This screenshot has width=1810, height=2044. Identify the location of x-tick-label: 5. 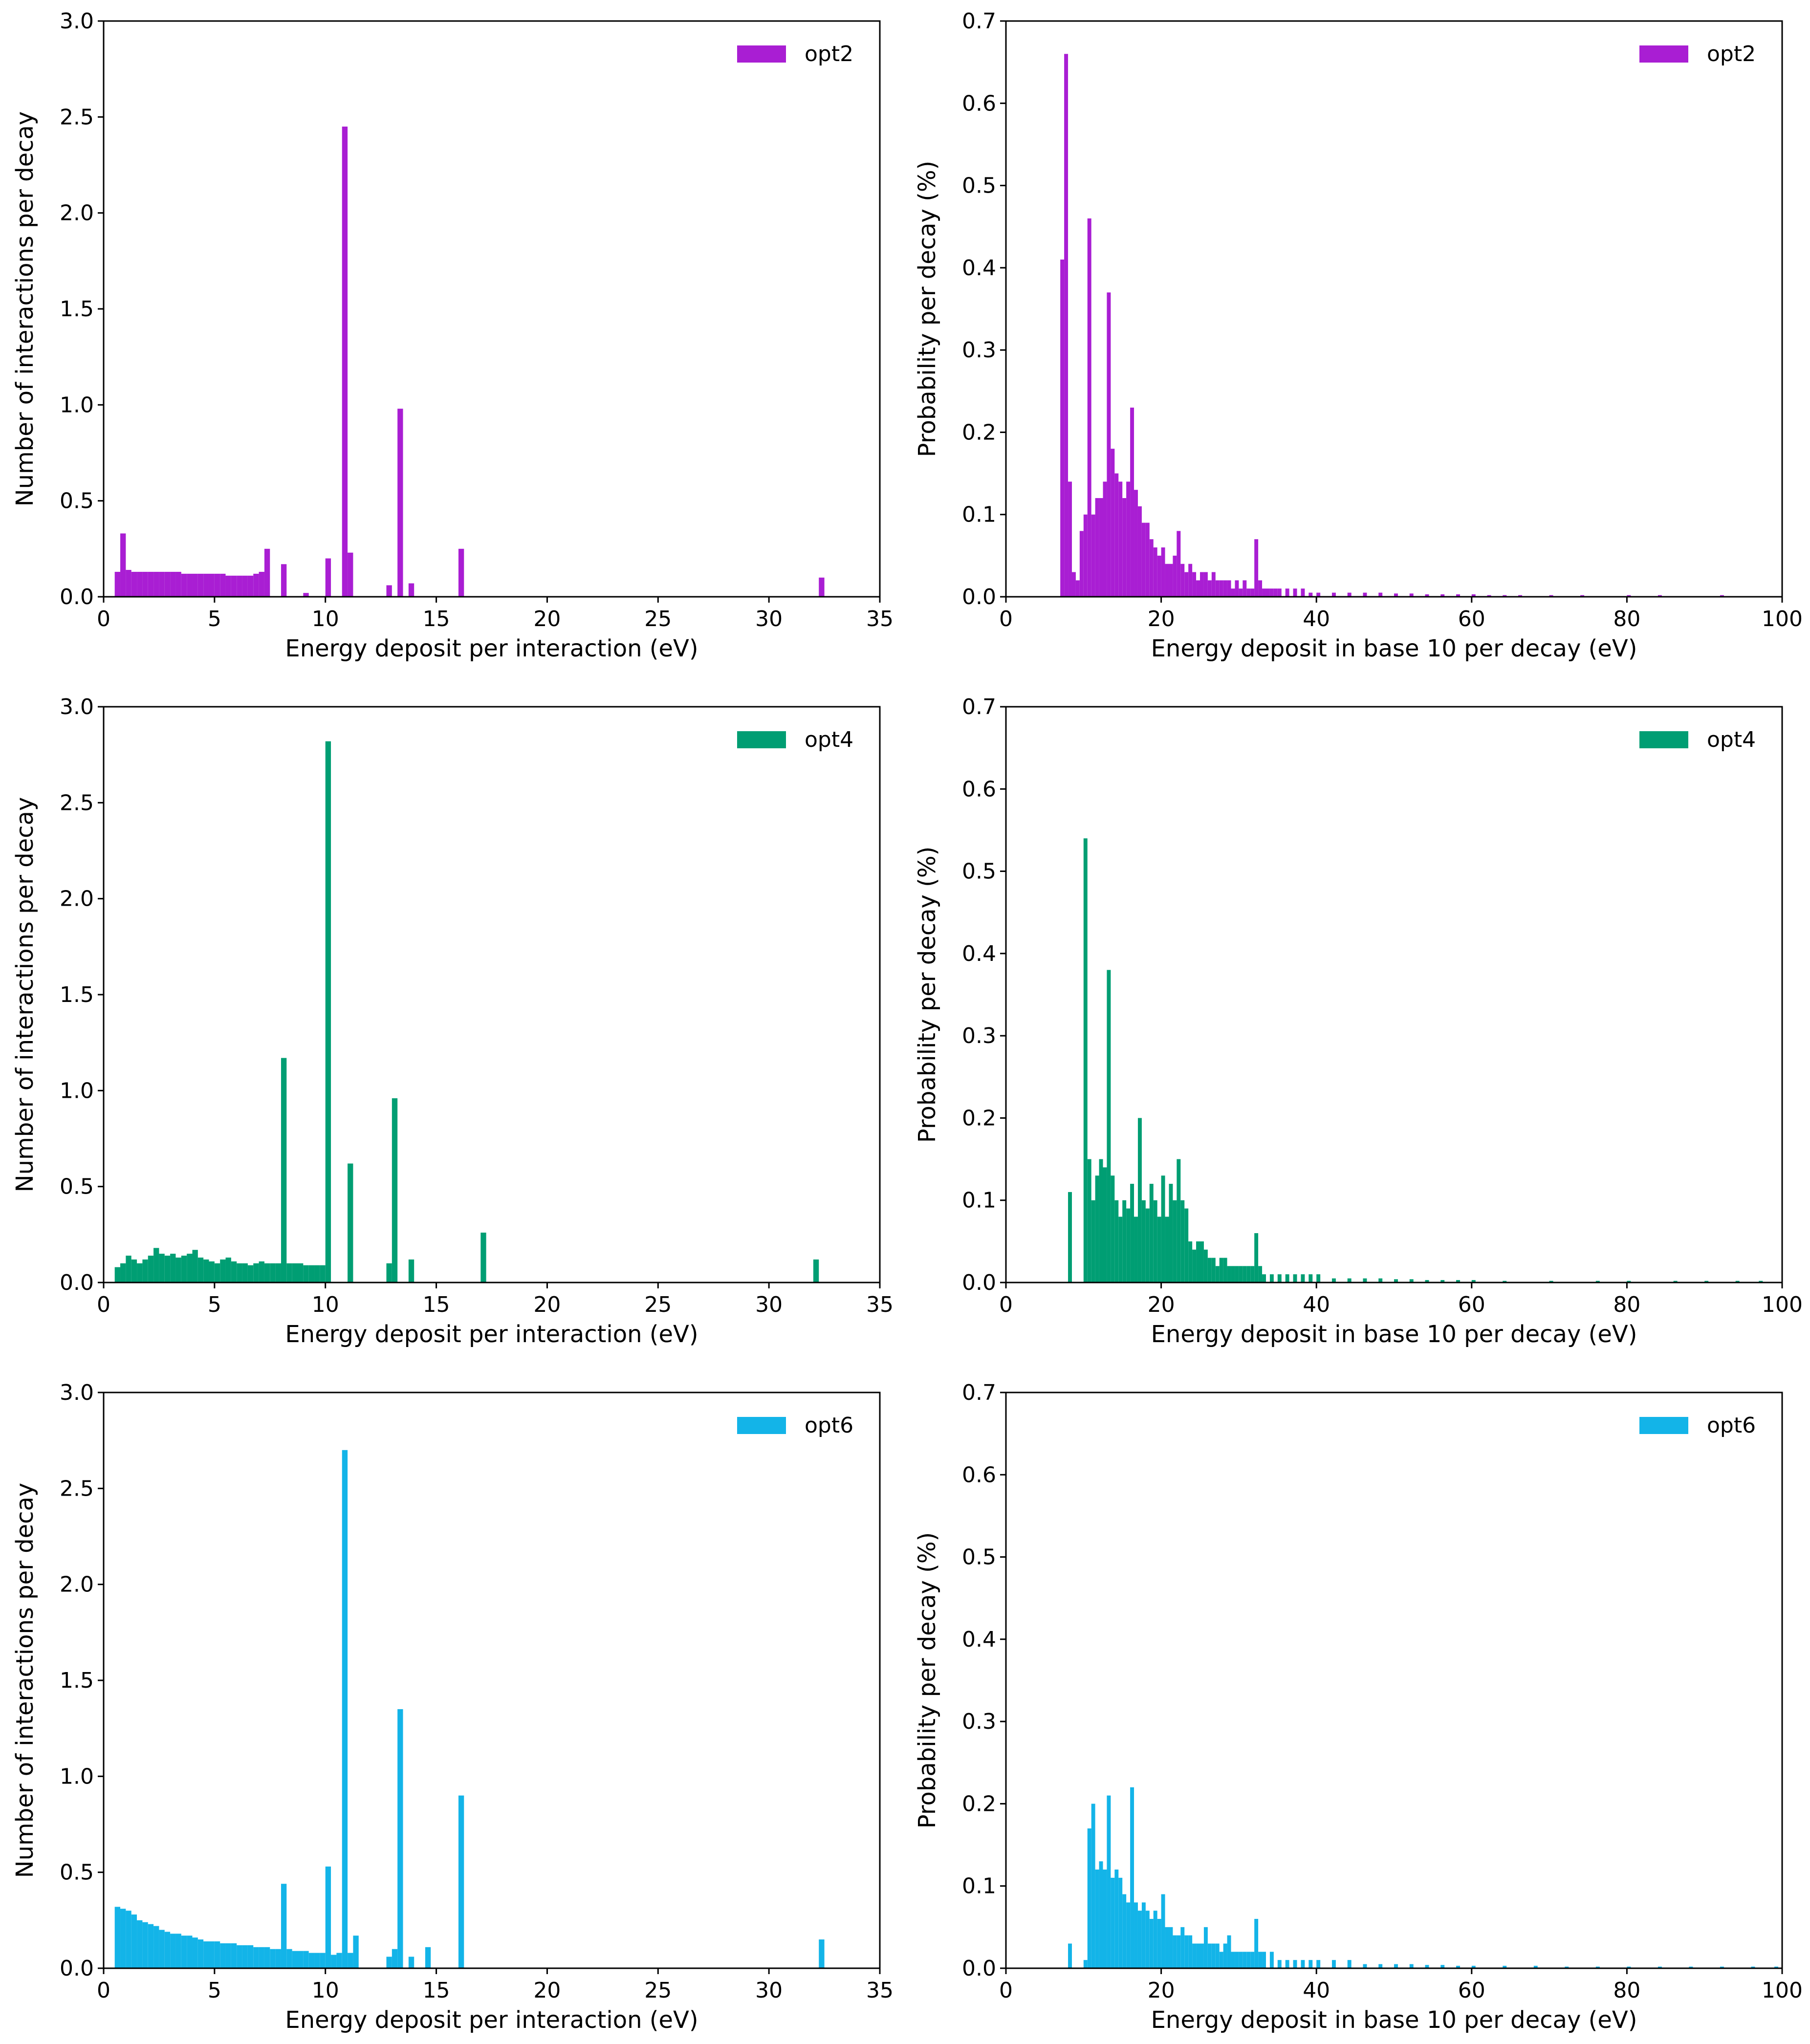
(214, 619).